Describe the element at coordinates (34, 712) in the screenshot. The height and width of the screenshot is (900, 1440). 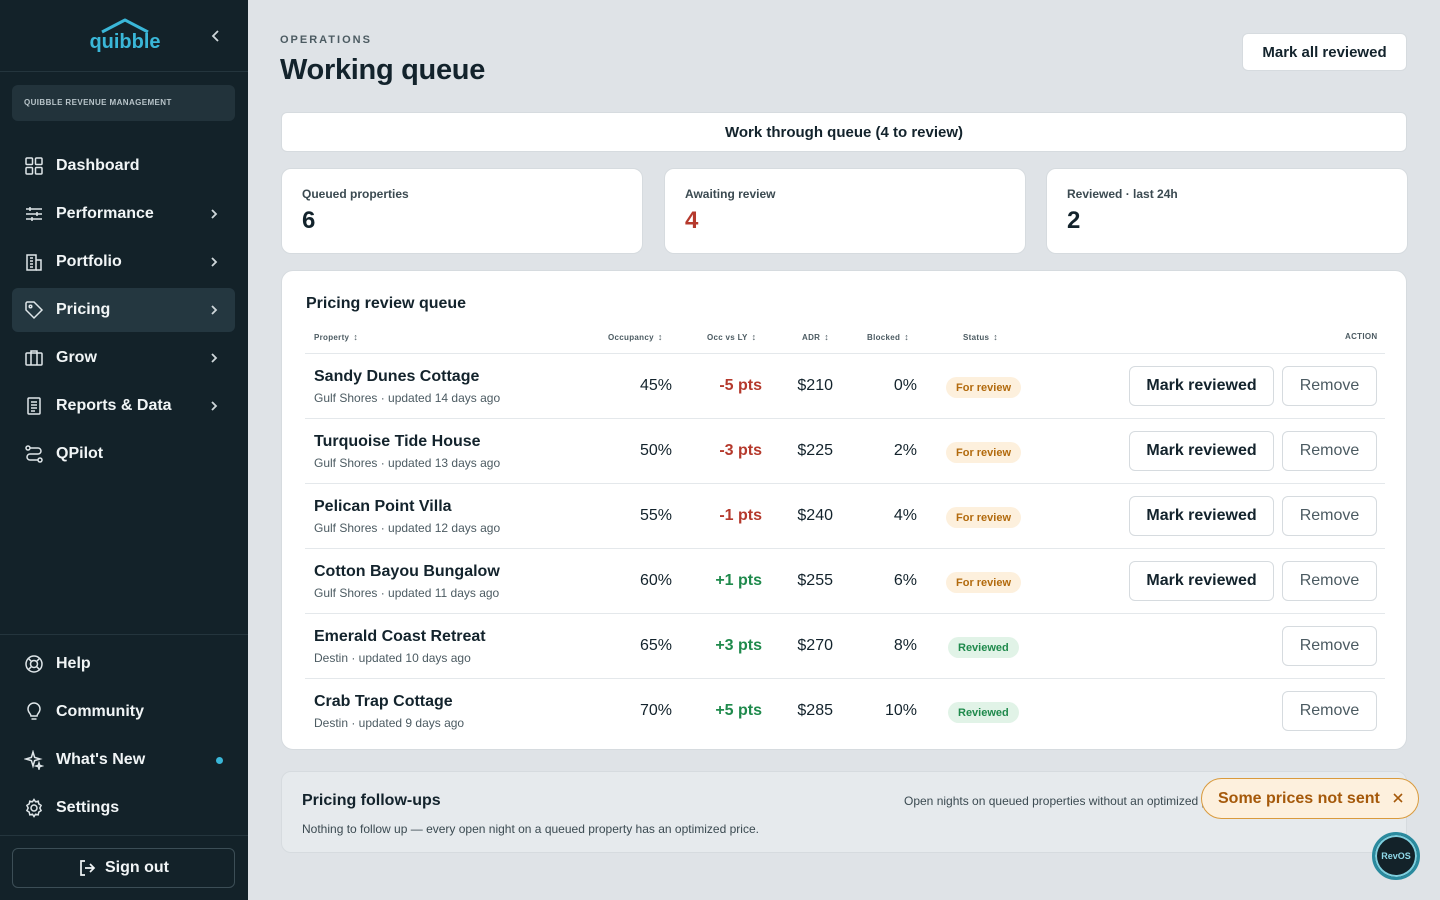
I see `lightbulb-icon` at that location.